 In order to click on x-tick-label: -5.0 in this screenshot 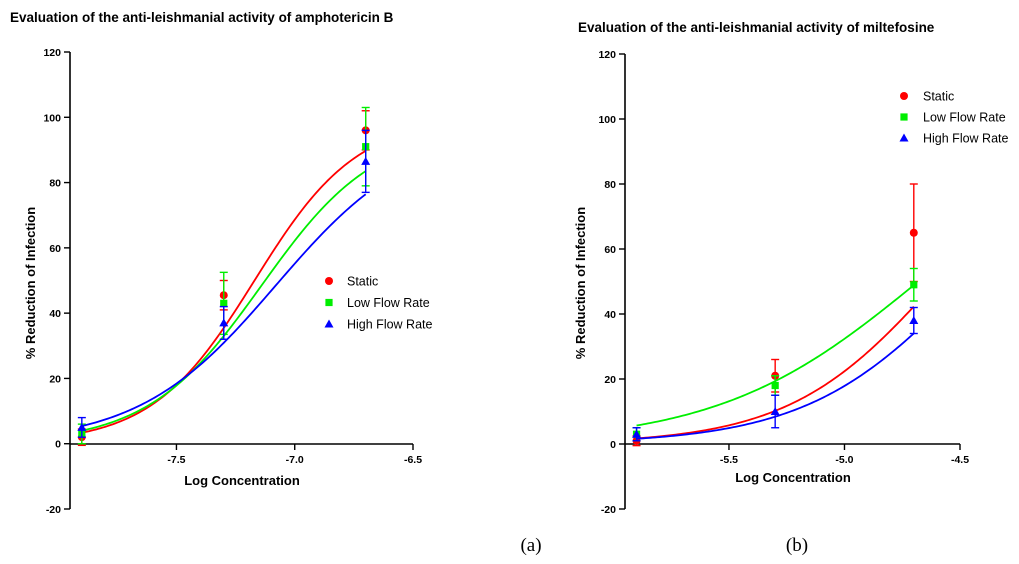, I will do `click(844, 460)`.